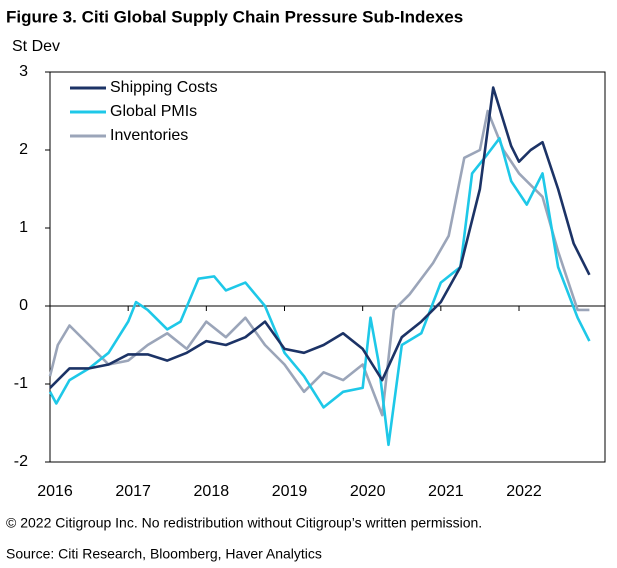  I want to click on x-tick-label: 2019, so click(290, 491).